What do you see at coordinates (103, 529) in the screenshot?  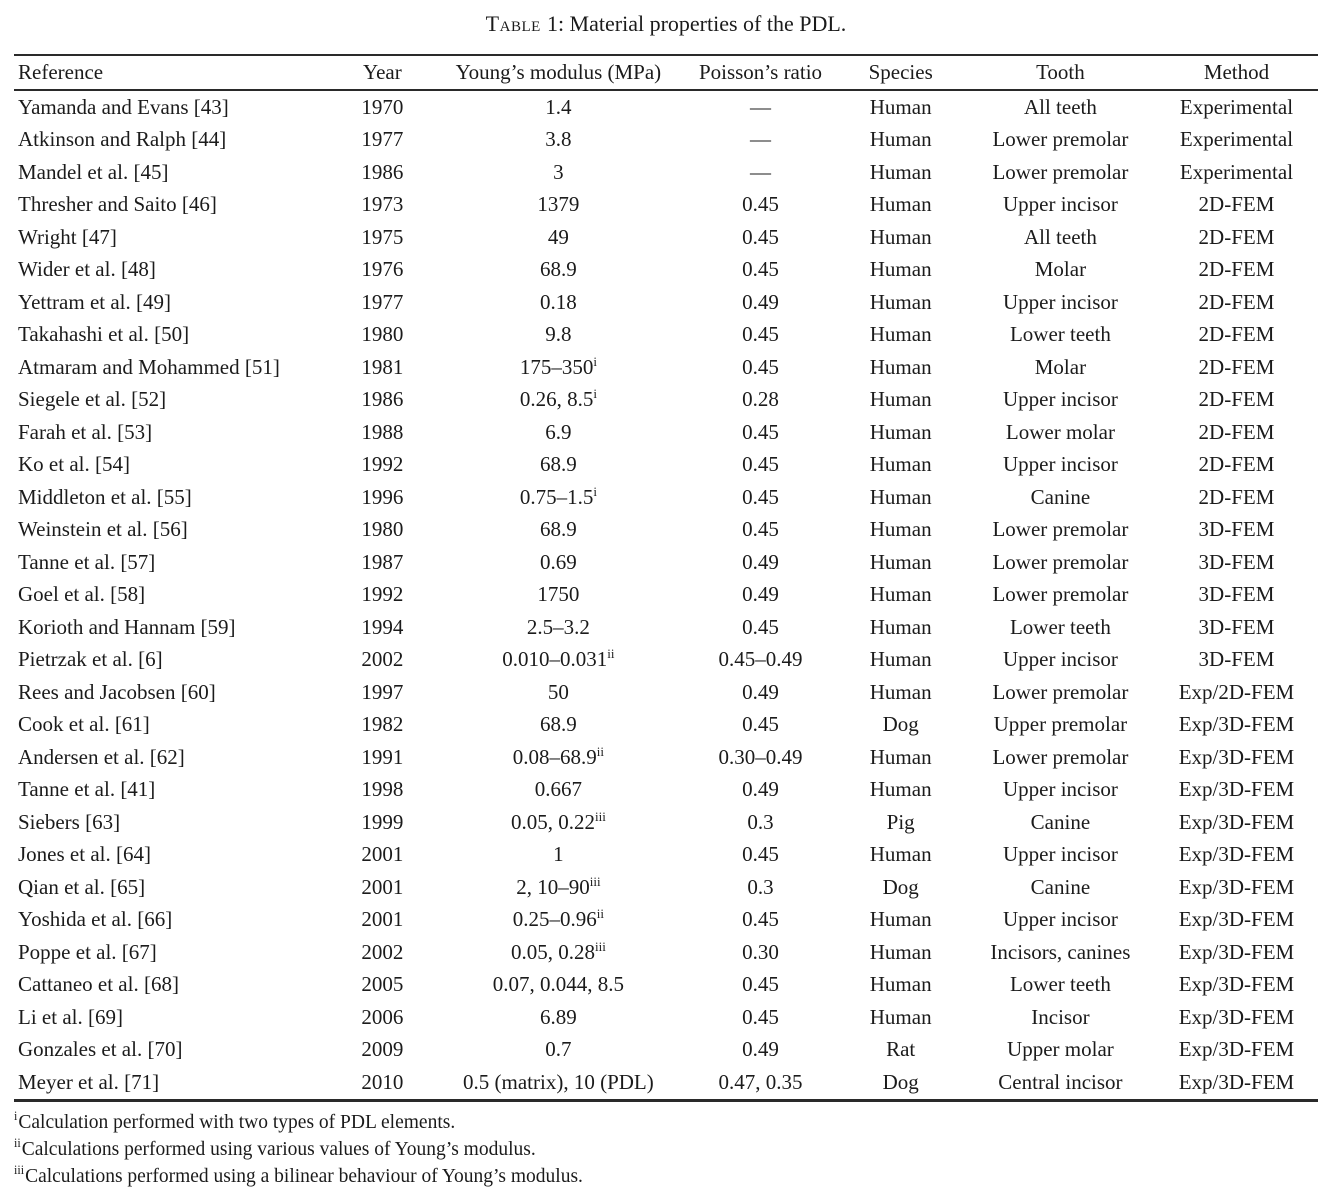 I see `cell-ref: Weinstein et al. [56]` at bounding box center [103, 529].